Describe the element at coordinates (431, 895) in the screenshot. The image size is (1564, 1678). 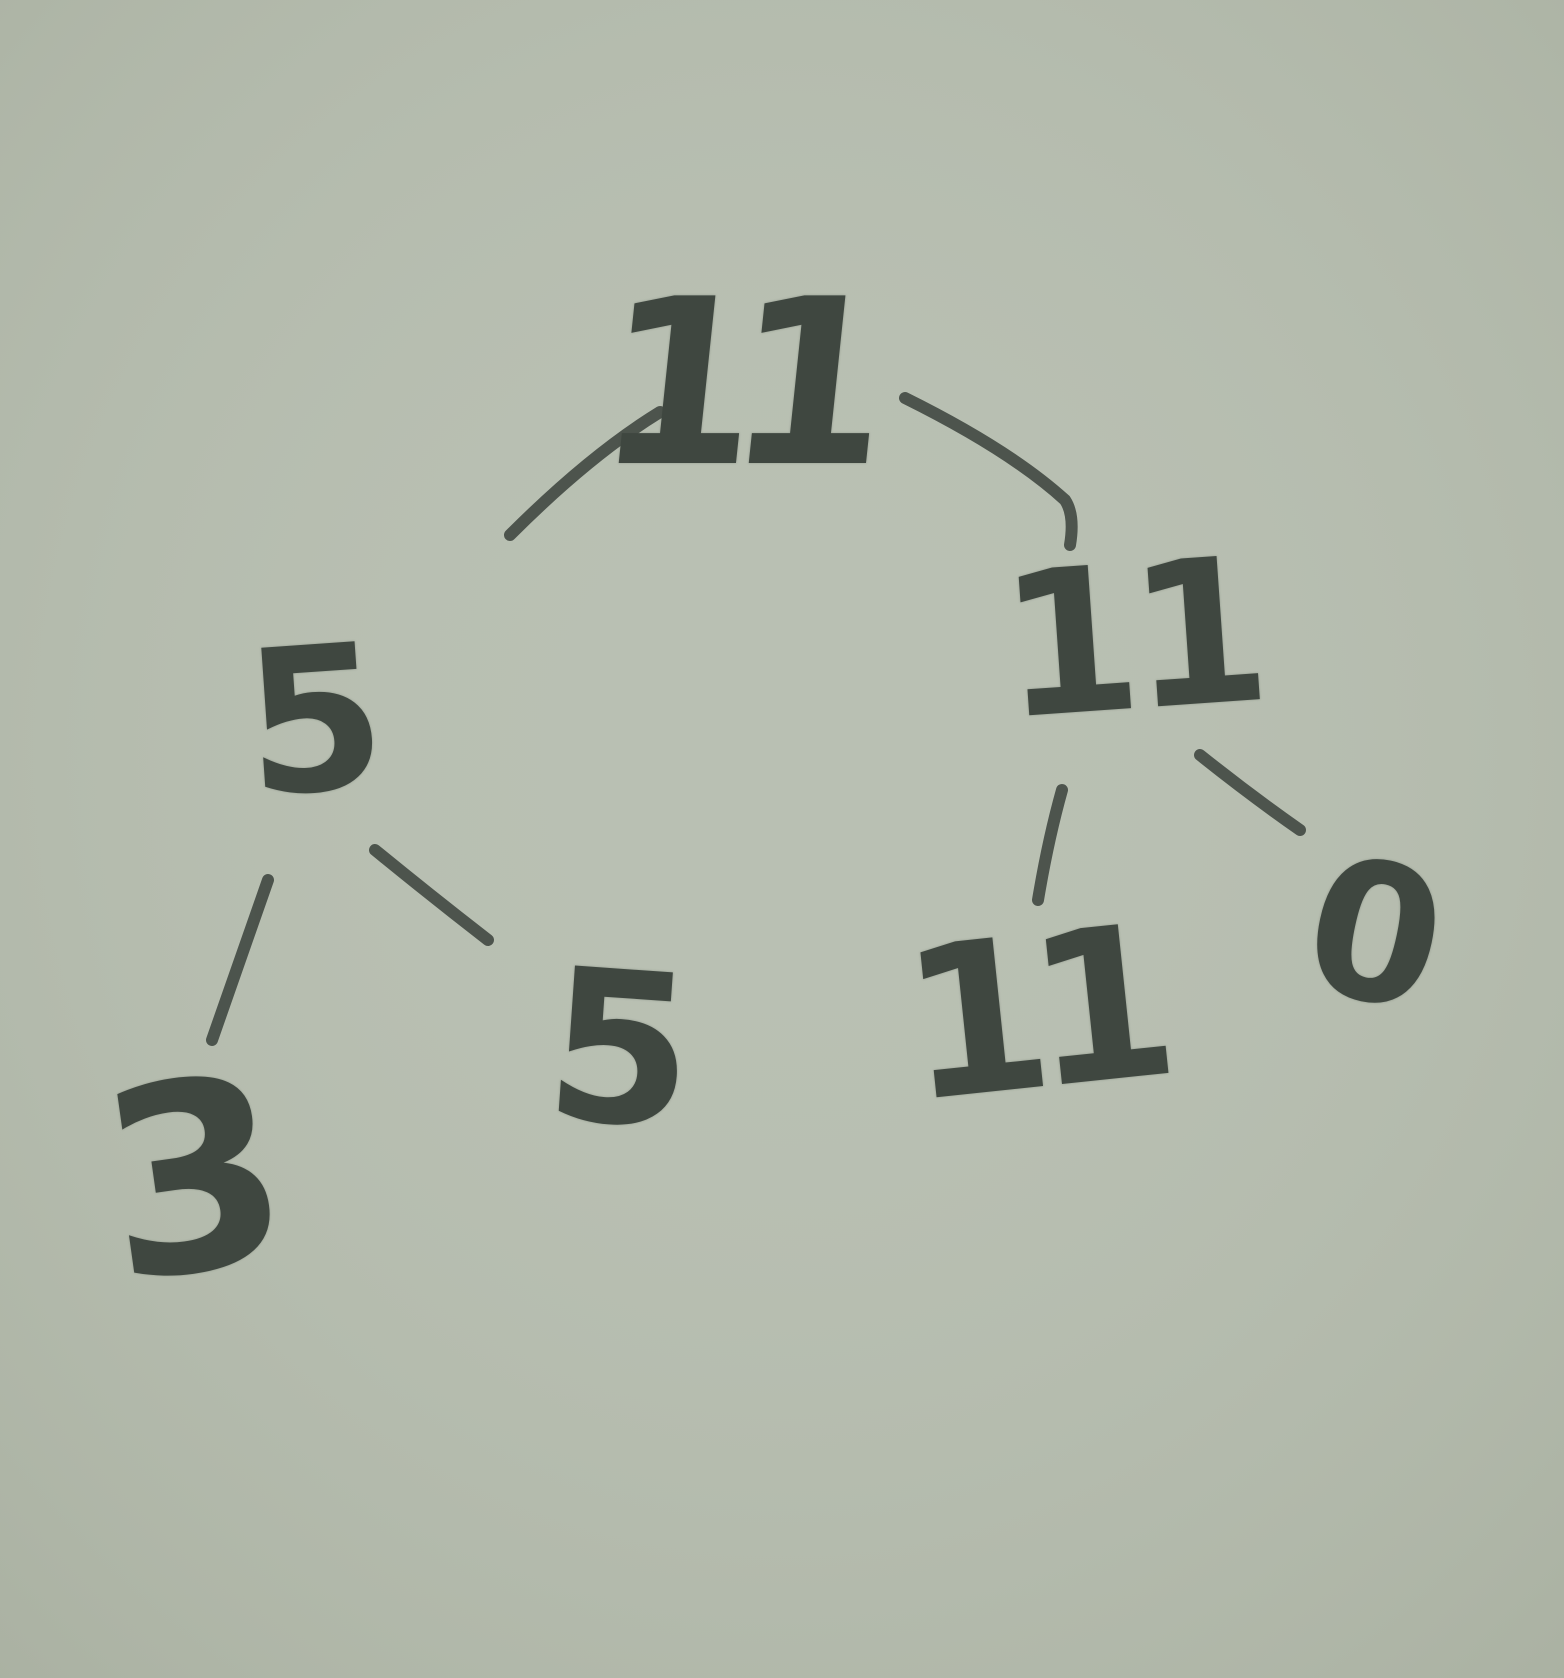
I see `edge-left-leftright` at that location.